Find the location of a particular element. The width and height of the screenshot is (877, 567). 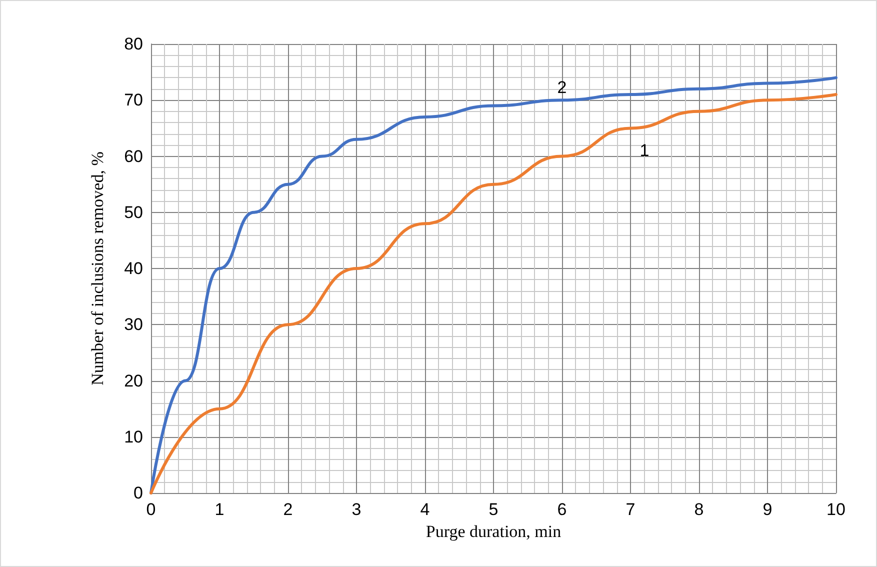

y-axis-title: Number of inclusions removed, % is located at coordinates (97, 269).